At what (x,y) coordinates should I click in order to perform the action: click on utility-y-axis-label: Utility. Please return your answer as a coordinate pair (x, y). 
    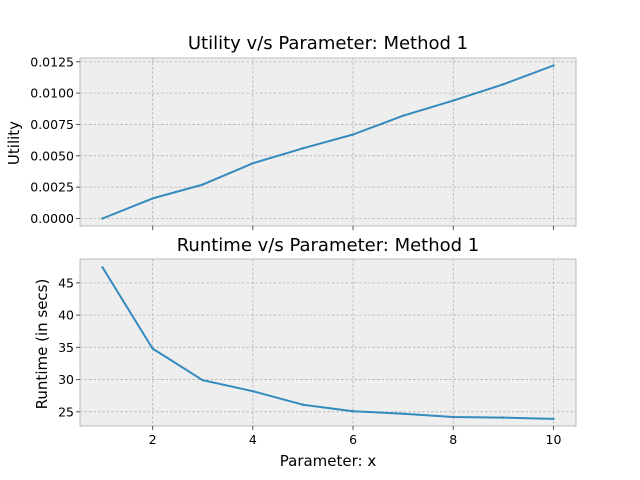
    Looking at the image, I should click on (14, 143).